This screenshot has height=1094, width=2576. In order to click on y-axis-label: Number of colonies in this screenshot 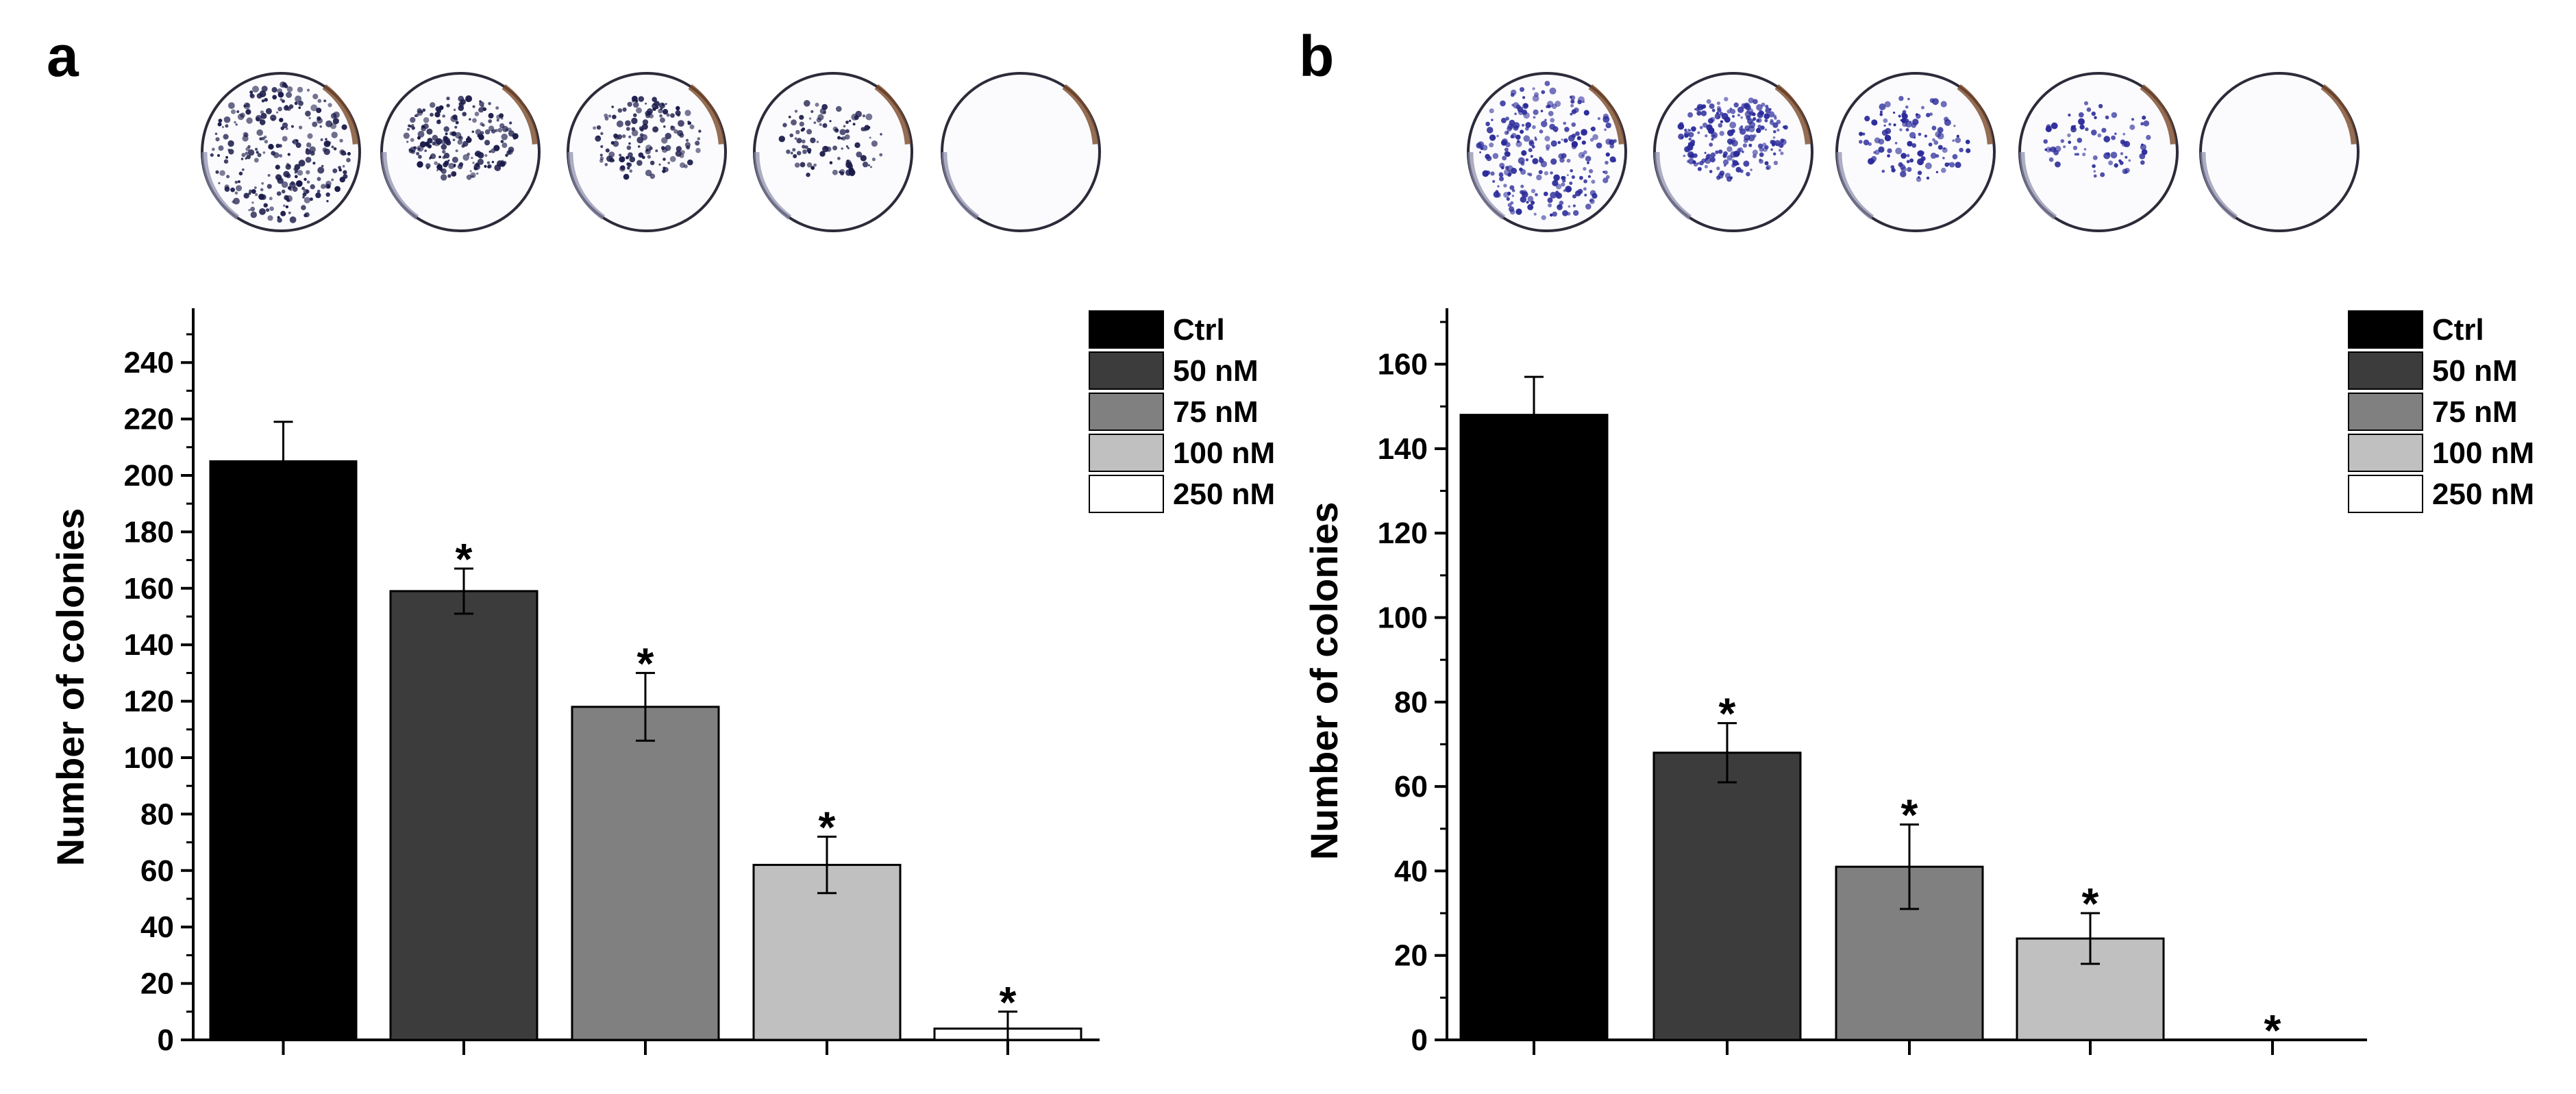, I will do `click(1324, 681)`.